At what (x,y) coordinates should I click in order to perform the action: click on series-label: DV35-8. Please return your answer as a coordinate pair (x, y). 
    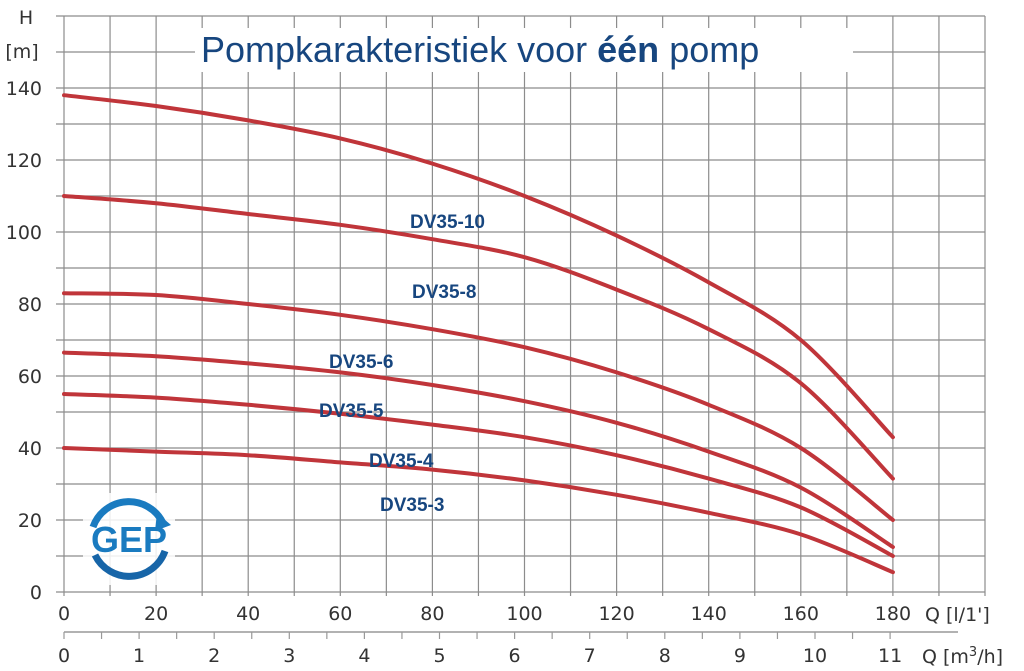
    Looking at the image, I should click on (444, 292).